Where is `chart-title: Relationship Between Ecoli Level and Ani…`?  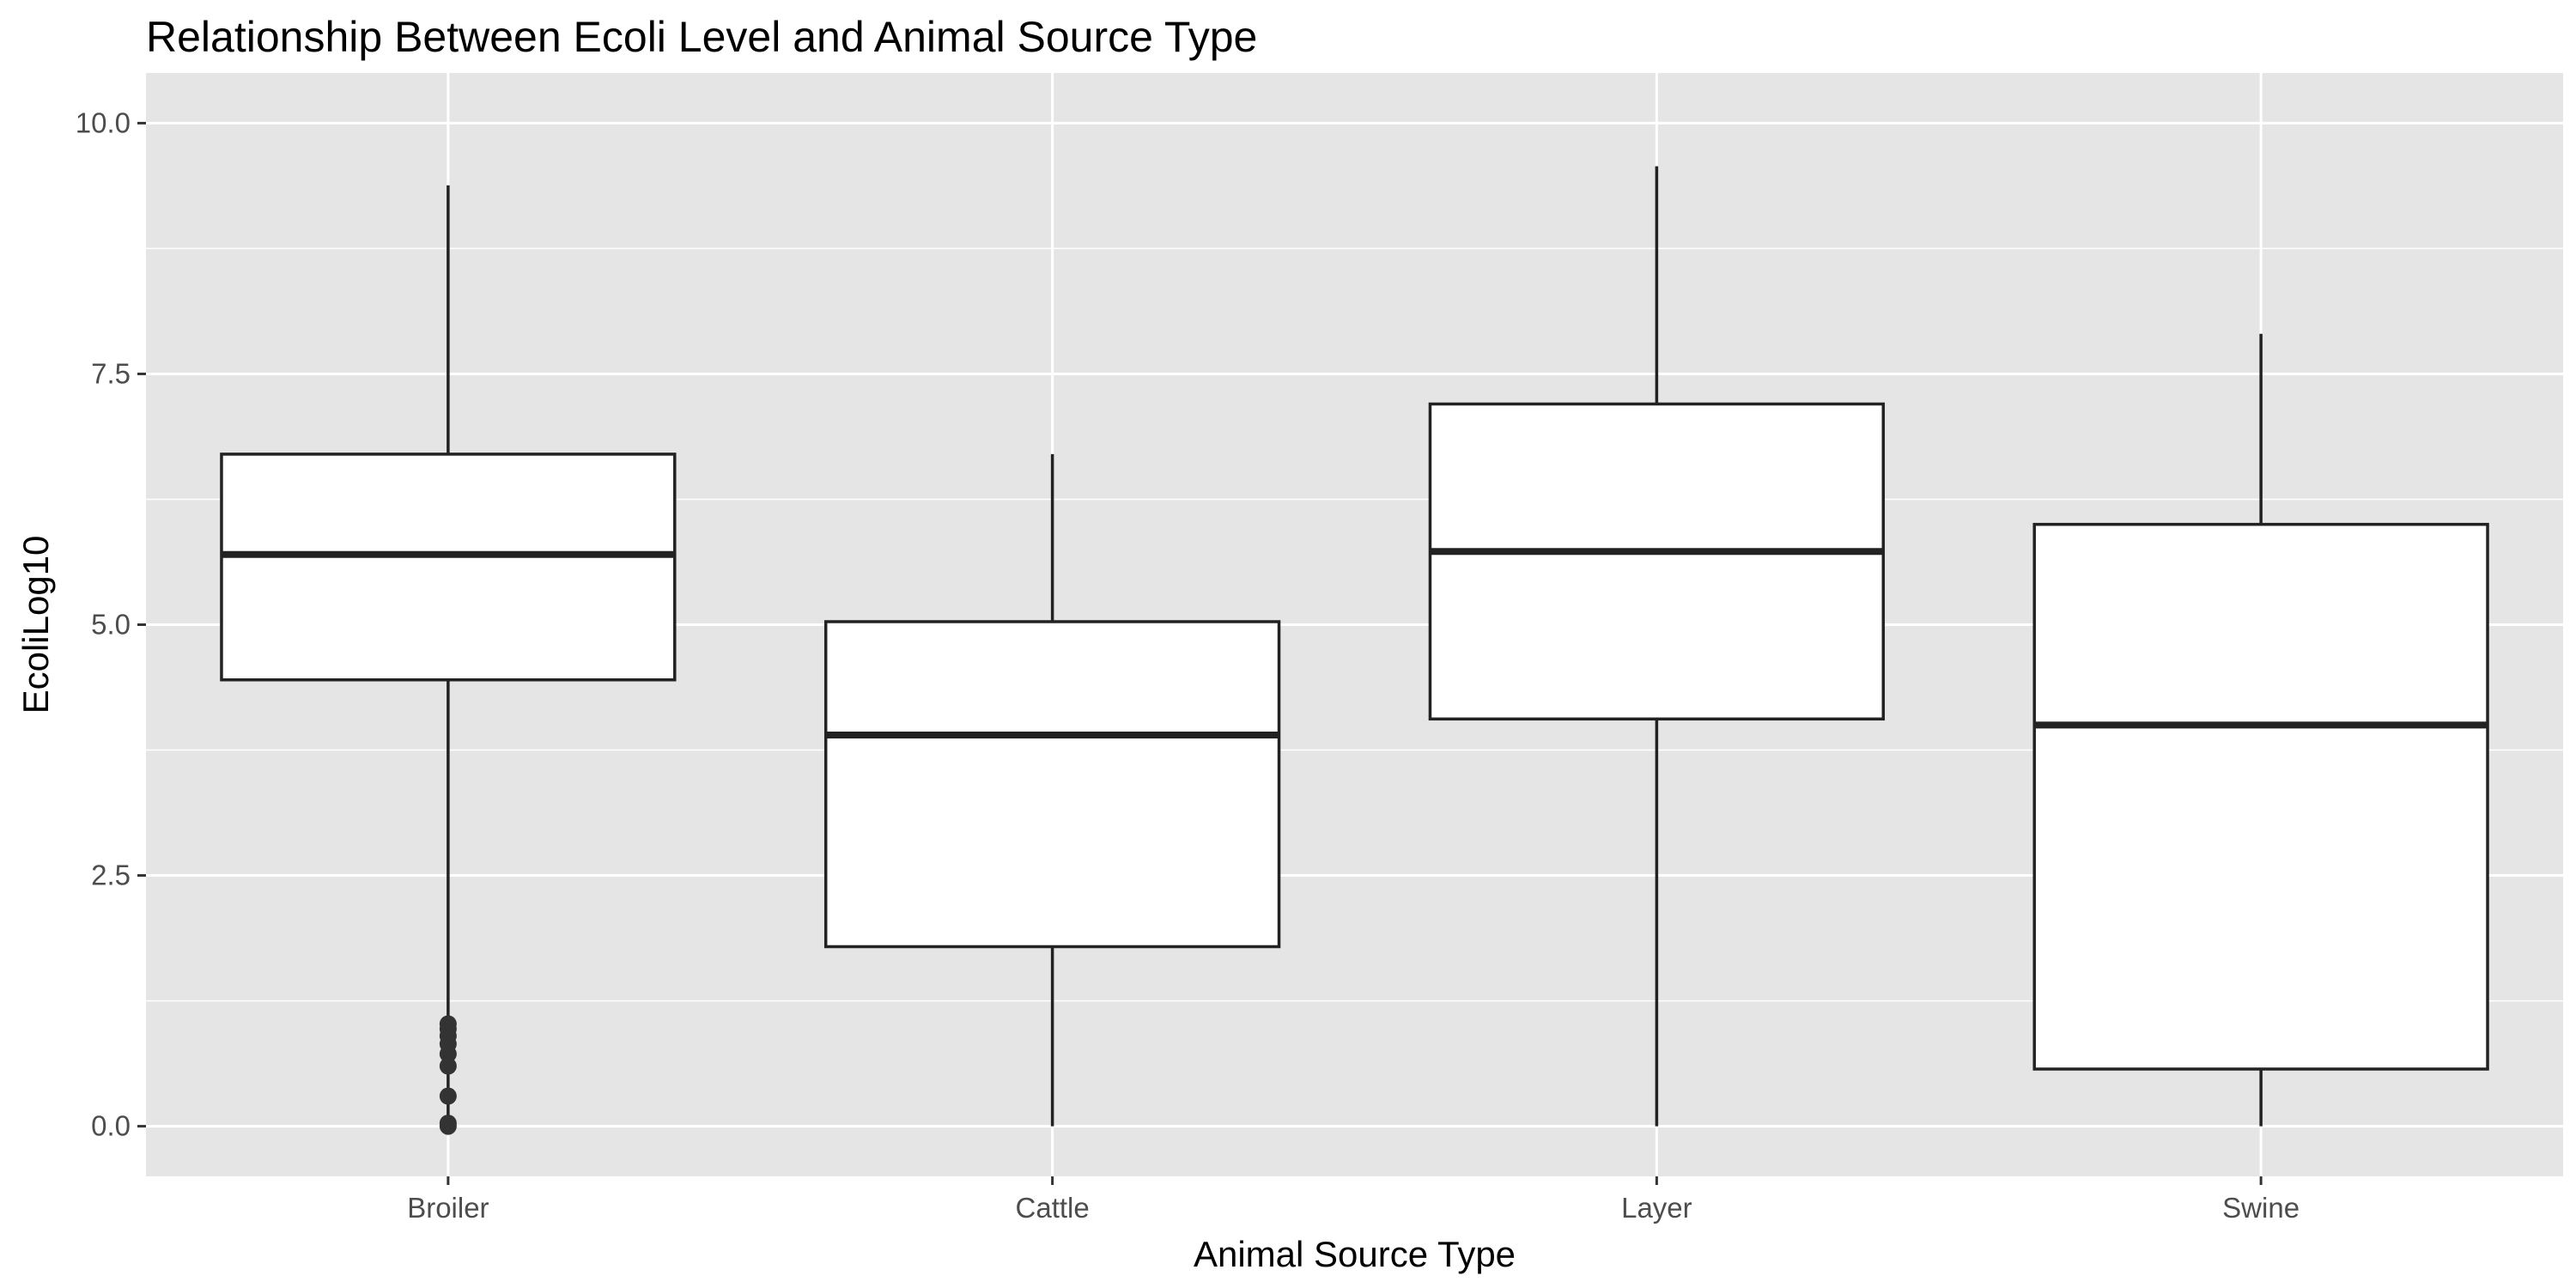 chart-title: Relationship Between Ecoli Level and Ani… is located at coordinates (702, 37).